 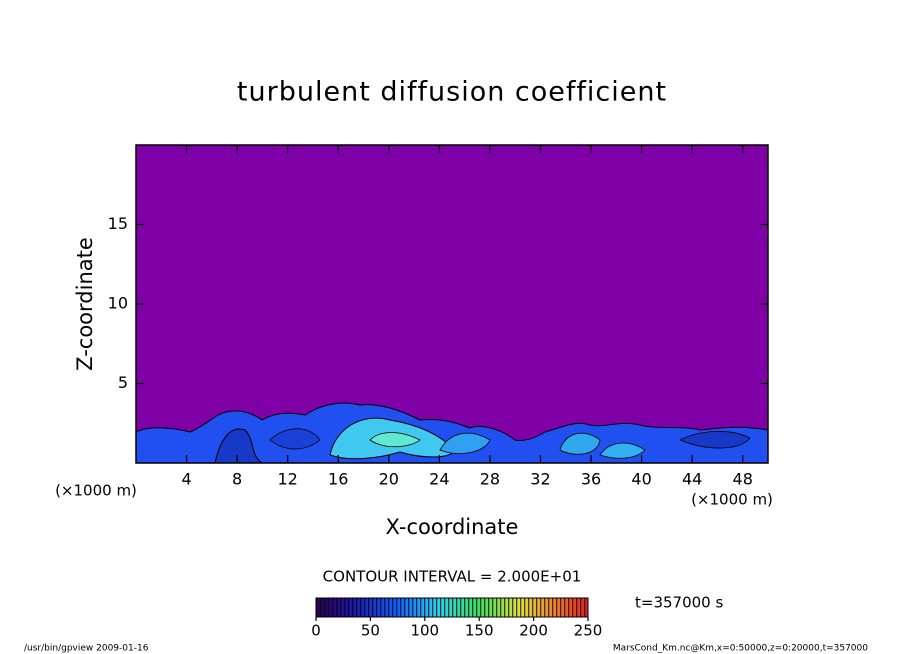 What do you see at coordinates (186, 479) in the screenshot?
I see `x-tick-label: 4` at bounding box center [186, 479].